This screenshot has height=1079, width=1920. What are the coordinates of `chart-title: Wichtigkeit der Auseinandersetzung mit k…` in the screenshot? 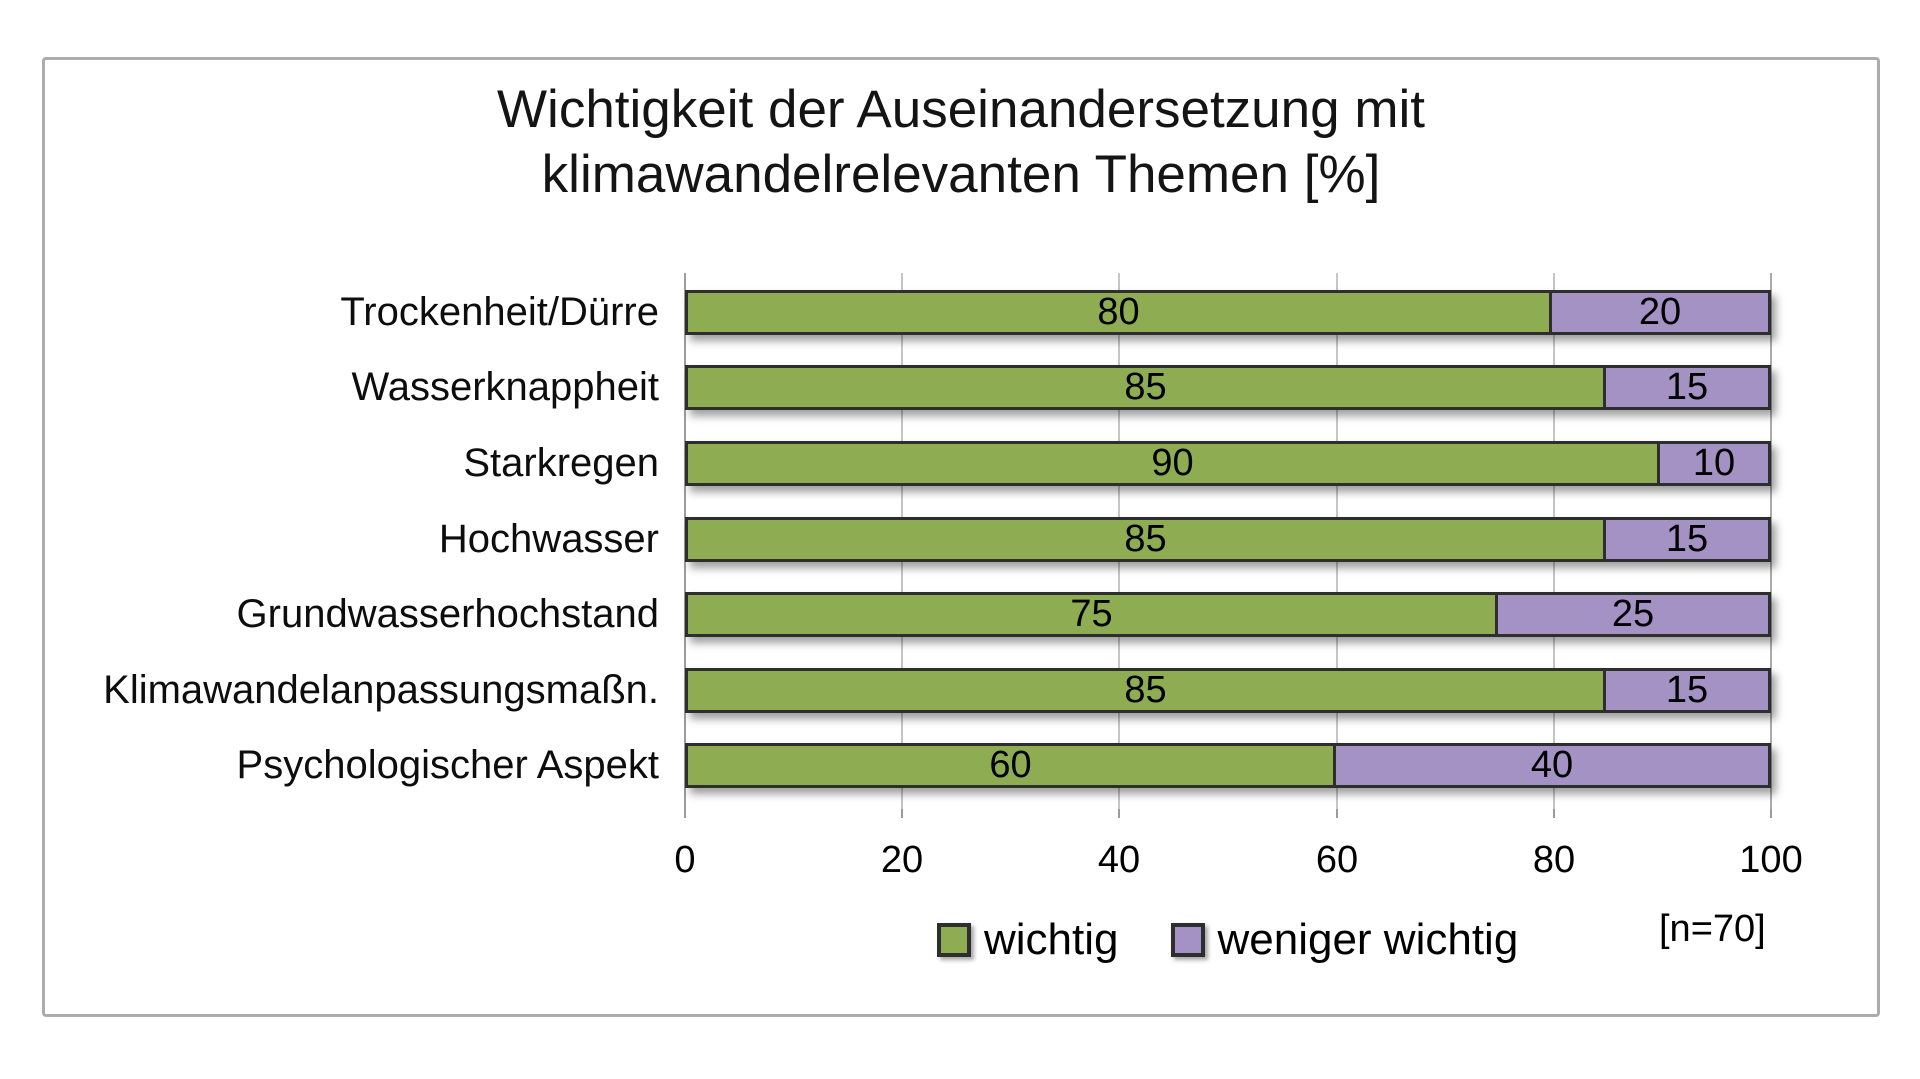 It's located at (961, 142).